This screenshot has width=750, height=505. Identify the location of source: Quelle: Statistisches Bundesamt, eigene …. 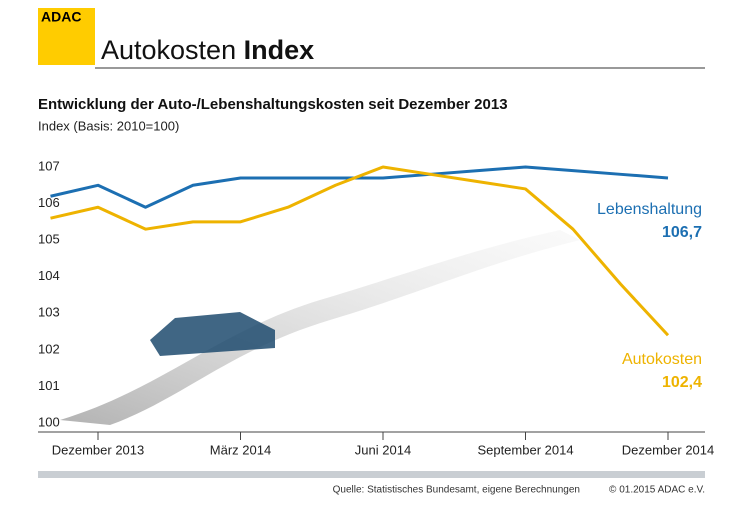
(456, 490).